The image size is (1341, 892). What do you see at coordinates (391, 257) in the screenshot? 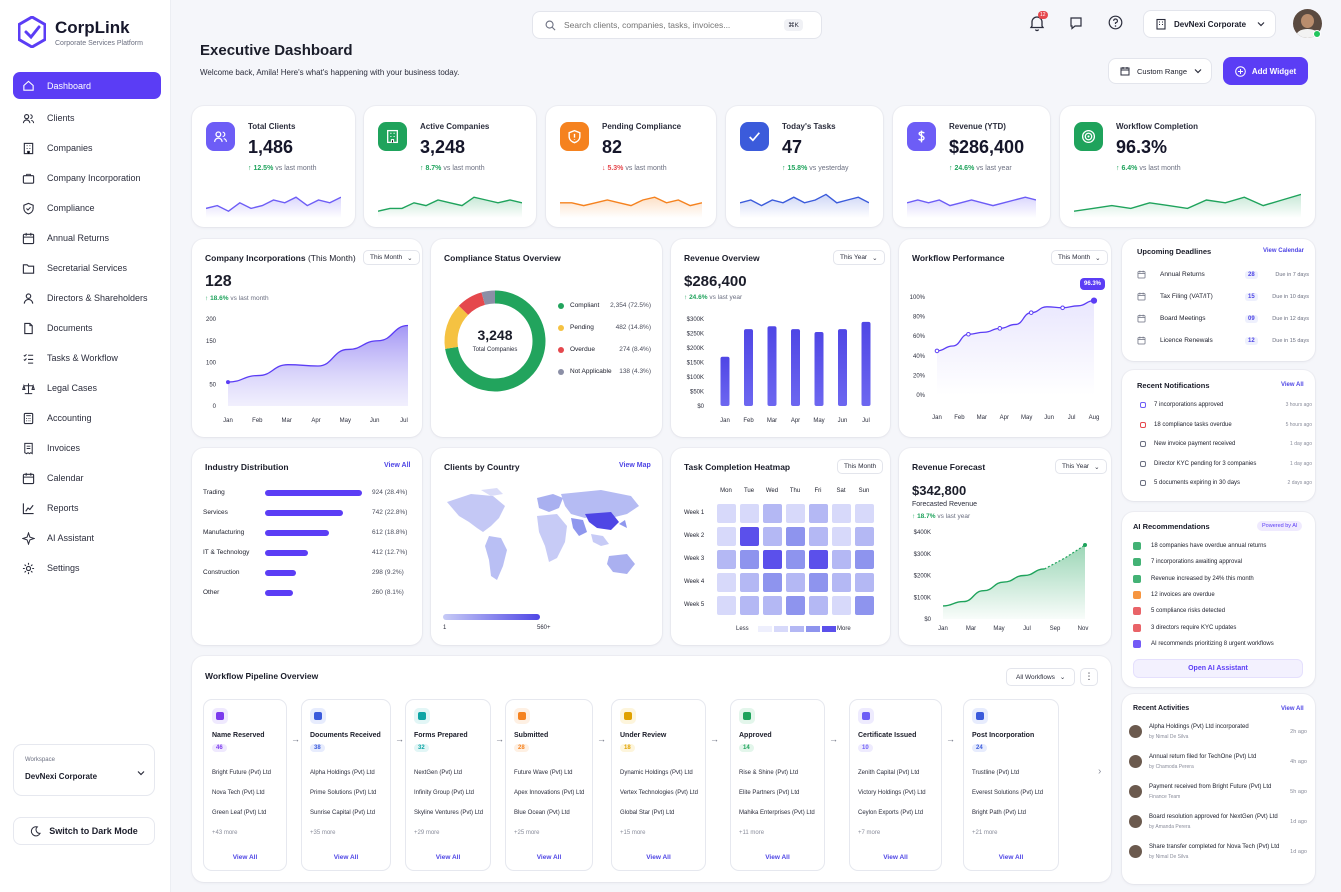
I see `incorporations-filter: This Month ⌄` at bounding box center [391, 257].